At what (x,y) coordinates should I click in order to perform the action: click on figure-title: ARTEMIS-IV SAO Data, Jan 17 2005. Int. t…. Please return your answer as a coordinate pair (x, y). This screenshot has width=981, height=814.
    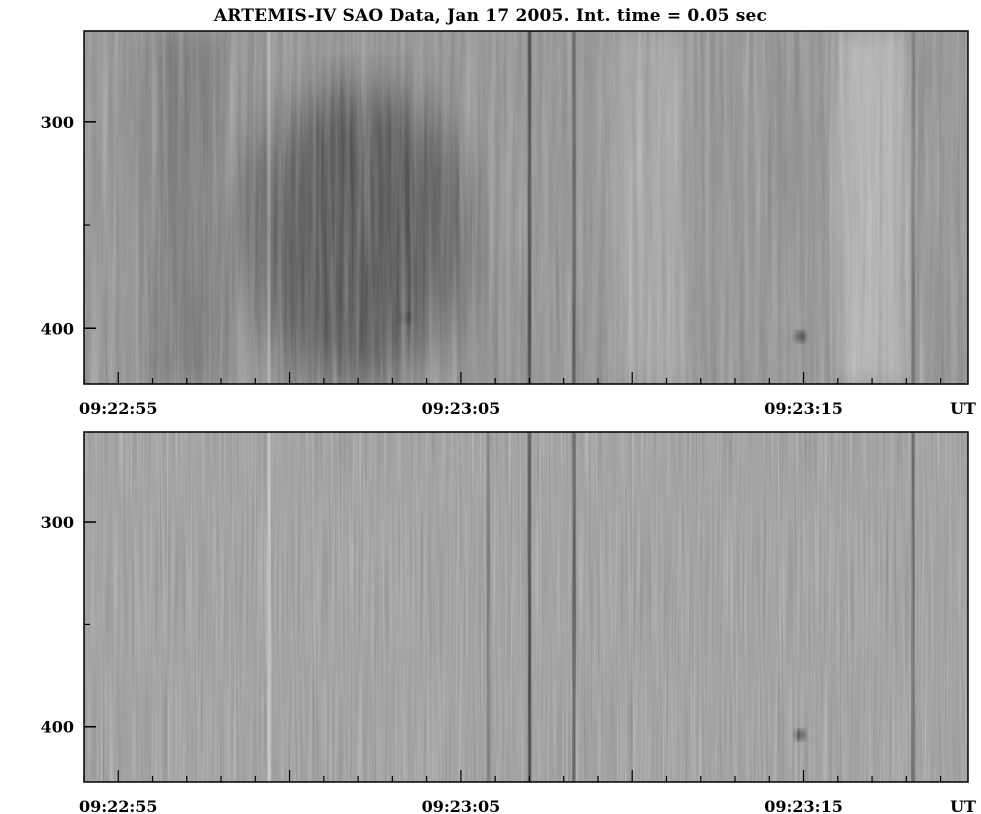
    Looking at the image, I should click on (490, 16).